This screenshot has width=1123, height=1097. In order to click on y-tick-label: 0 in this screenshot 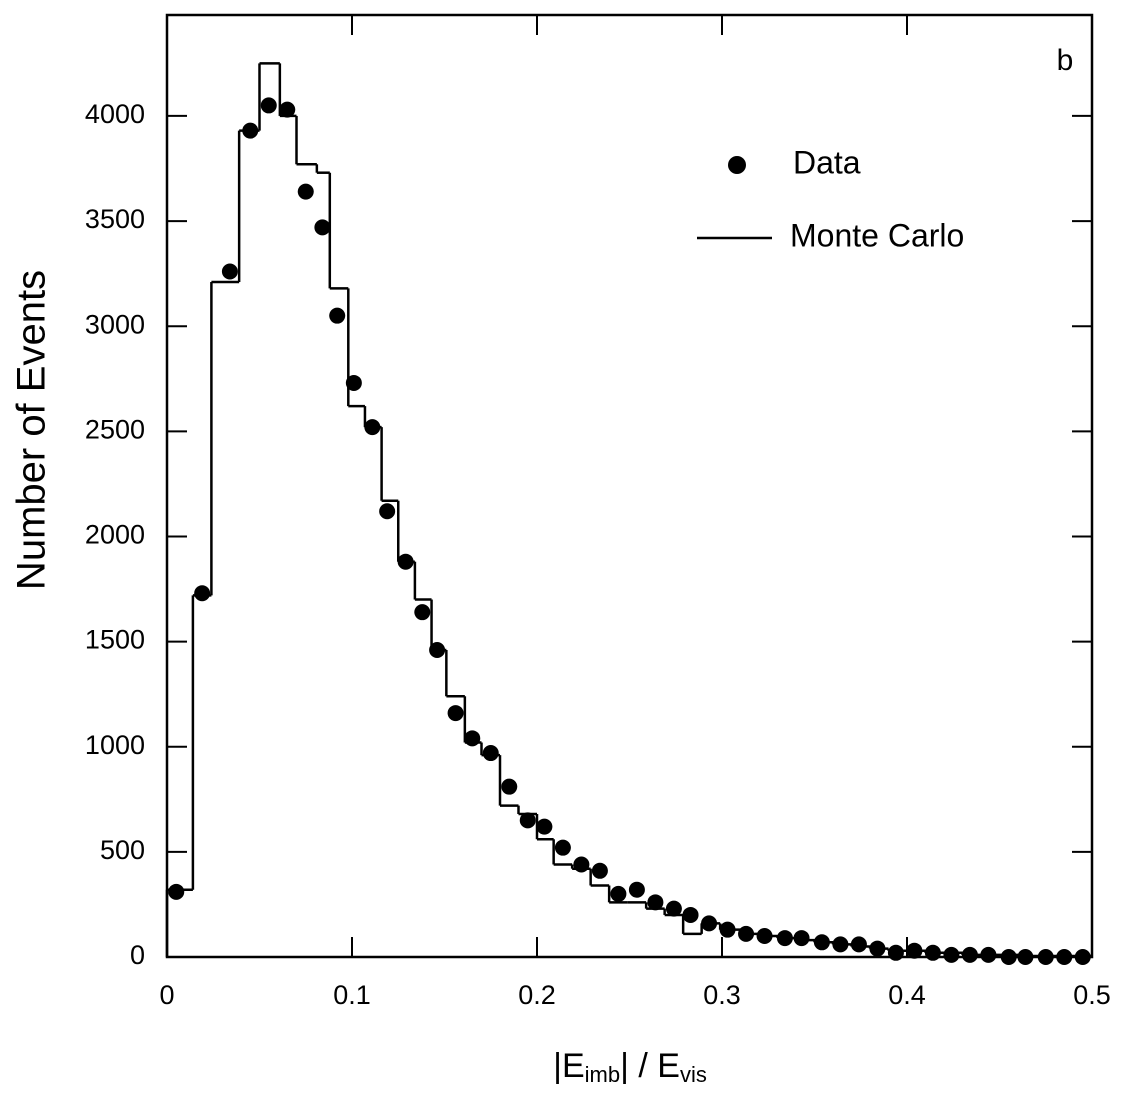, I will do `click(137, 955)`.